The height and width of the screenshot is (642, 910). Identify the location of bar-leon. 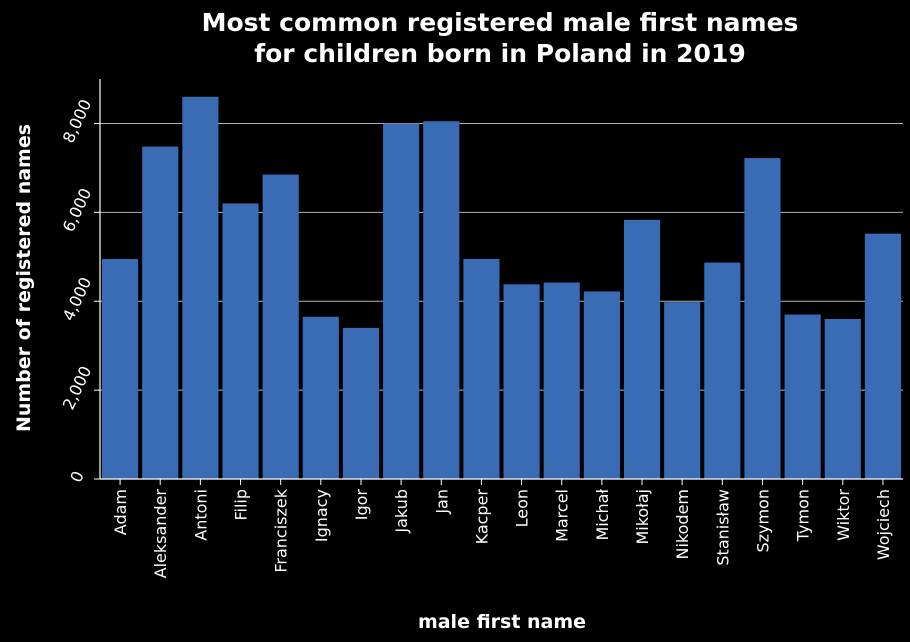
(521, 381).